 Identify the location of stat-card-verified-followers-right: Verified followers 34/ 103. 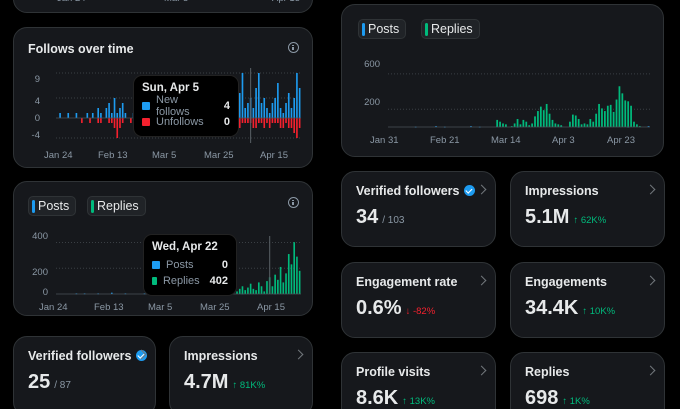
(418, 209).